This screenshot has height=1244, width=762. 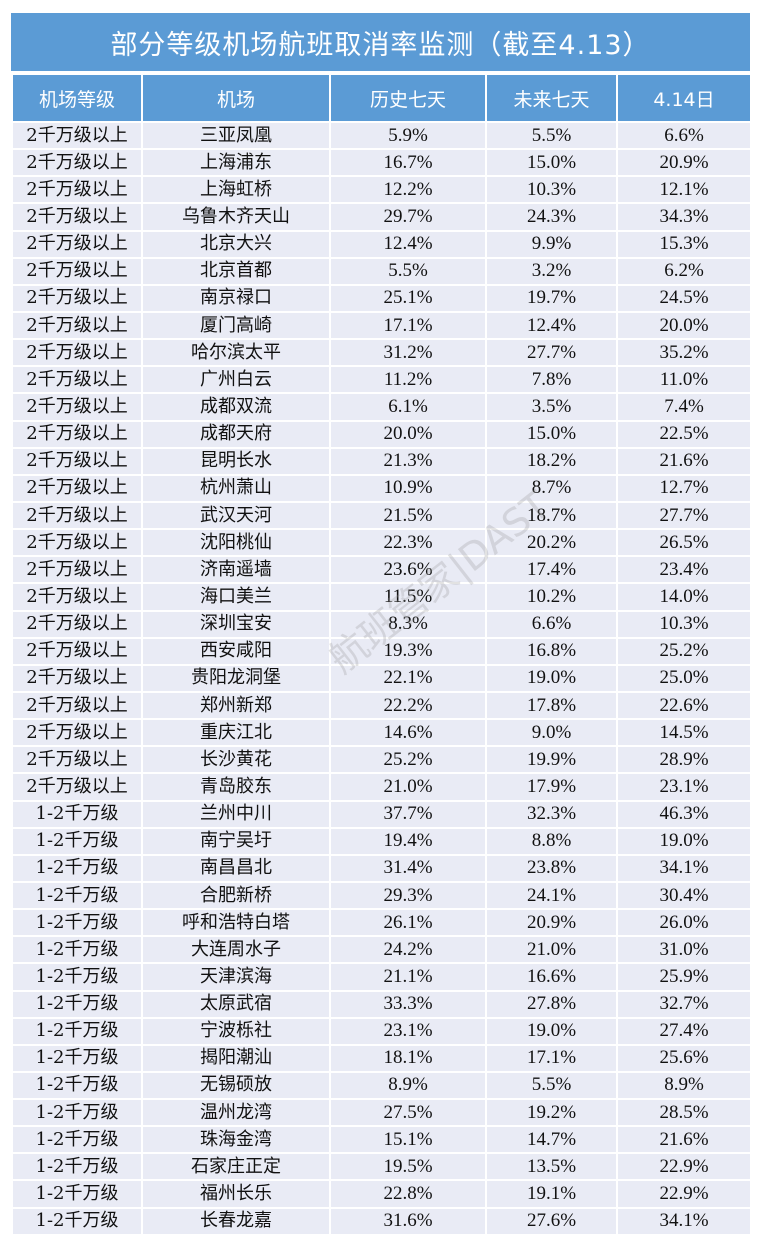 What do you see at coordinates (408, 651) in the screenshot?
I see `cell-past-7-days: 19.3%` at bounding box center [408, 651].